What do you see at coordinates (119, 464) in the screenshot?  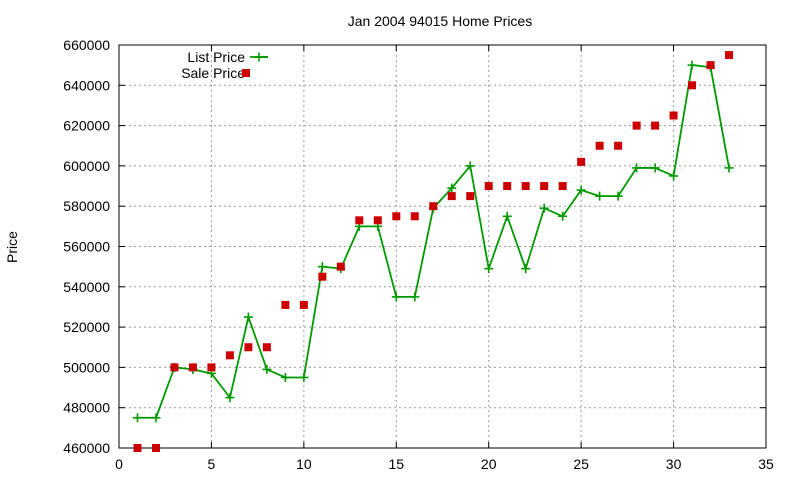 I see `x-tick-label: 0` at bounding box center [119, 464].